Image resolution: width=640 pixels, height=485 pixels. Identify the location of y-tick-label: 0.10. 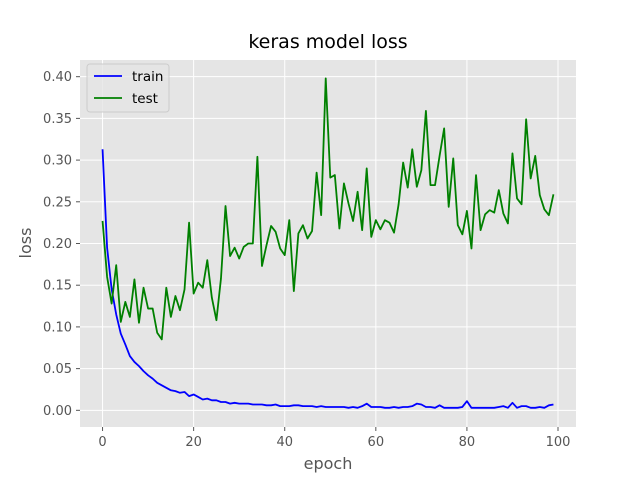
(57, 327).